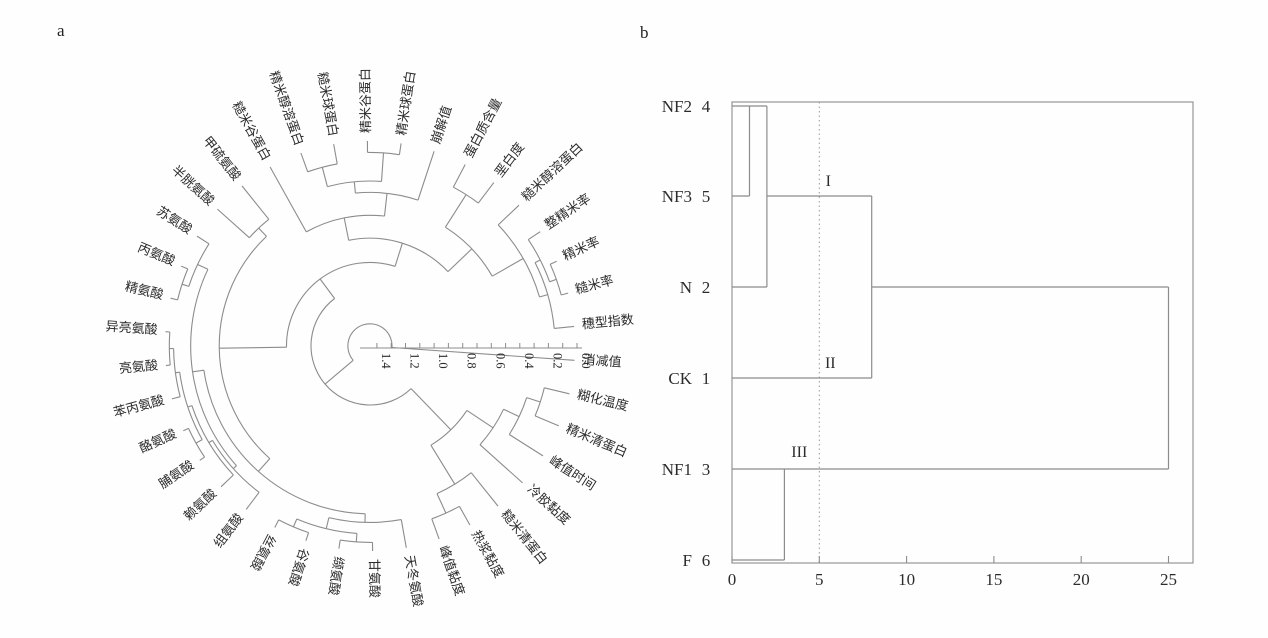 This screenshot has height=638, width=1268. I want to click on scale-tick-label: 0.8, so click(472, 361).